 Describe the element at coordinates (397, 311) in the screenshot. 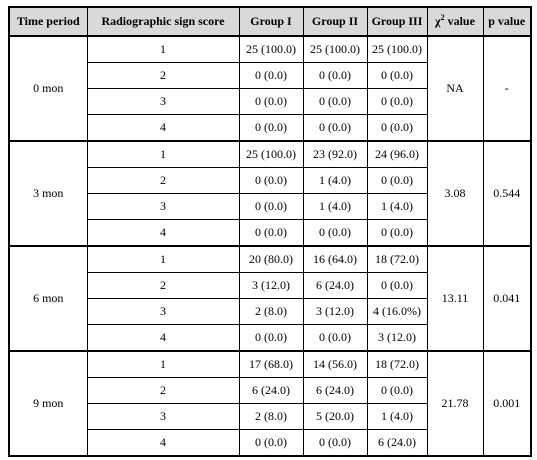

I see `group-3-cell: 4 (16.0%)` at that location.